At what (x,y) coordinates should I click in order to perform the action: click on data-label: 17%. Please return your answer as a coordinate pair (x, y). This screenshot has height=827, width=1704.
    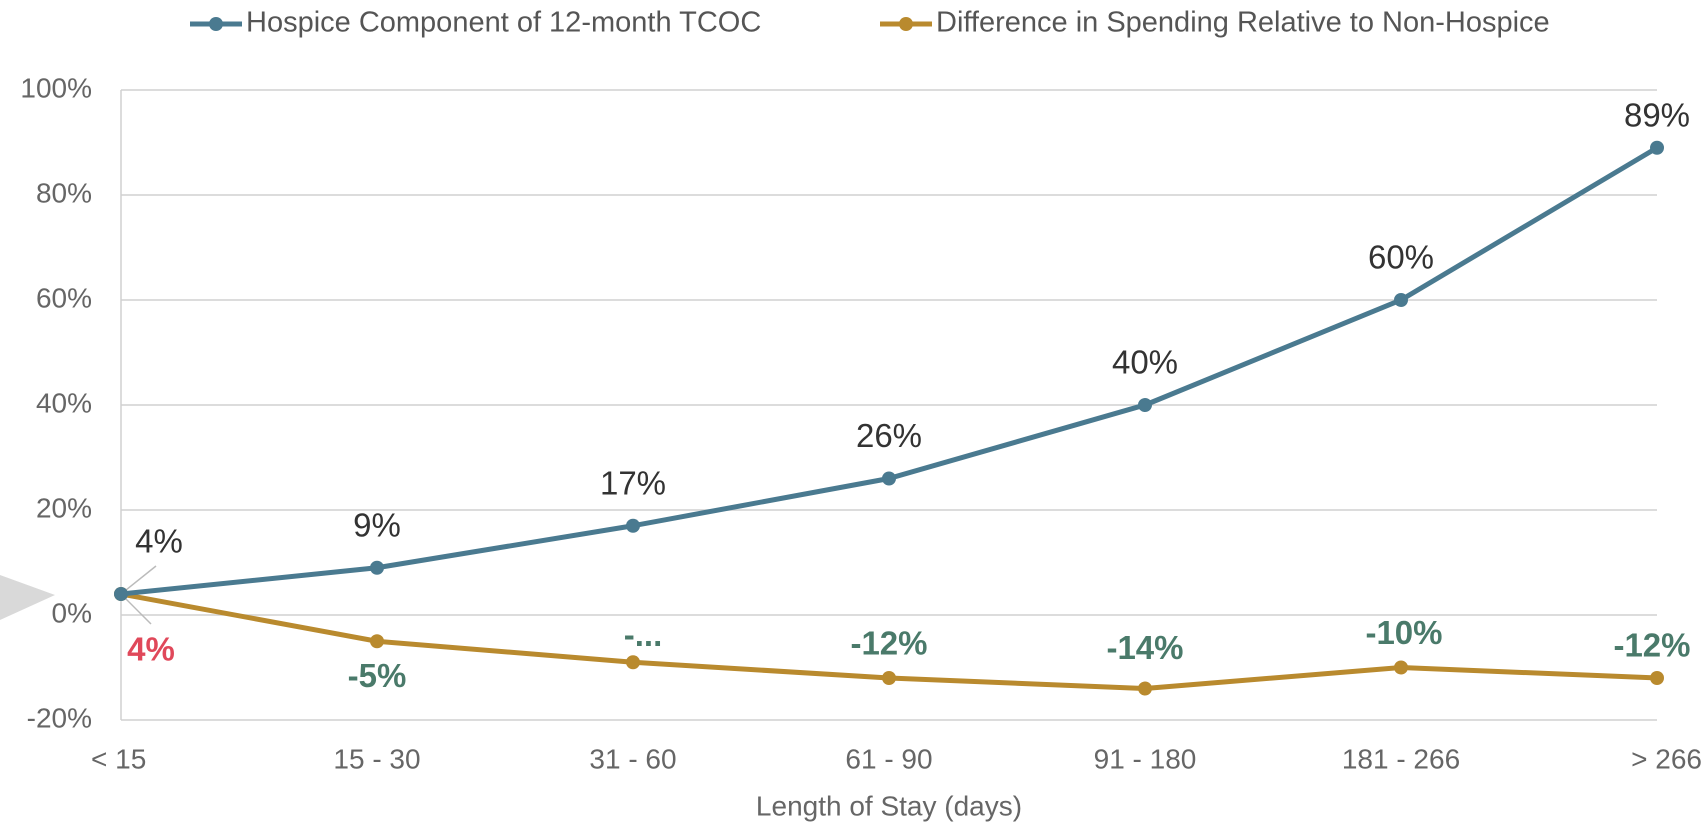
    Looking at the image, I should click on (633, 482).